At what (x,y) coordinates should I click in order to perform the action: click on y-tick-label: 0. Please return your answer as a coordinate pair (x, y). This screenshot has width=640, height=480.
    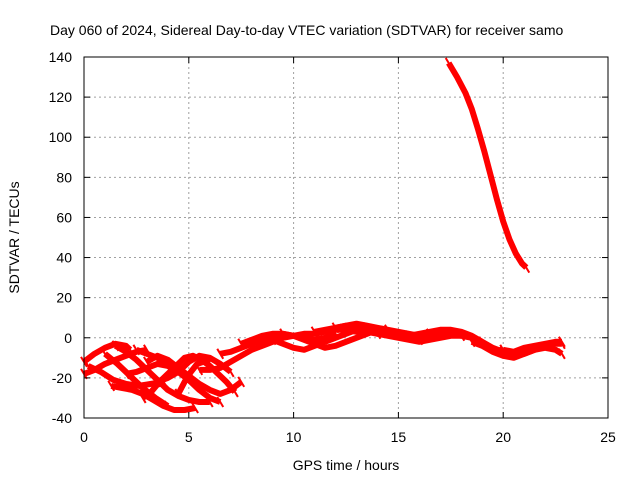
    Looking at the image, I should click on (68, 338).